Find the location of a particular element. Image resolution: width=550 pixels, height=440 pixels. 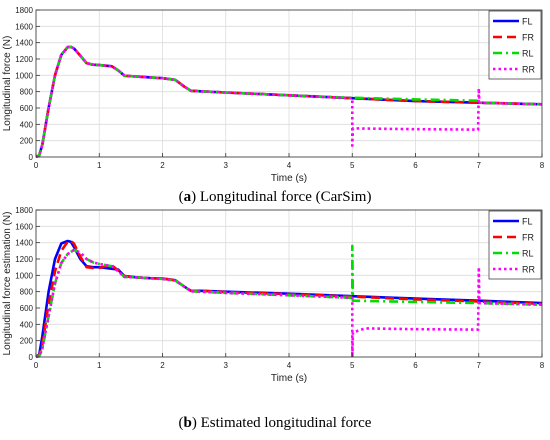

caption-a: (a) Longitudinal force (CarSim) is located at coordinates (275, 197).